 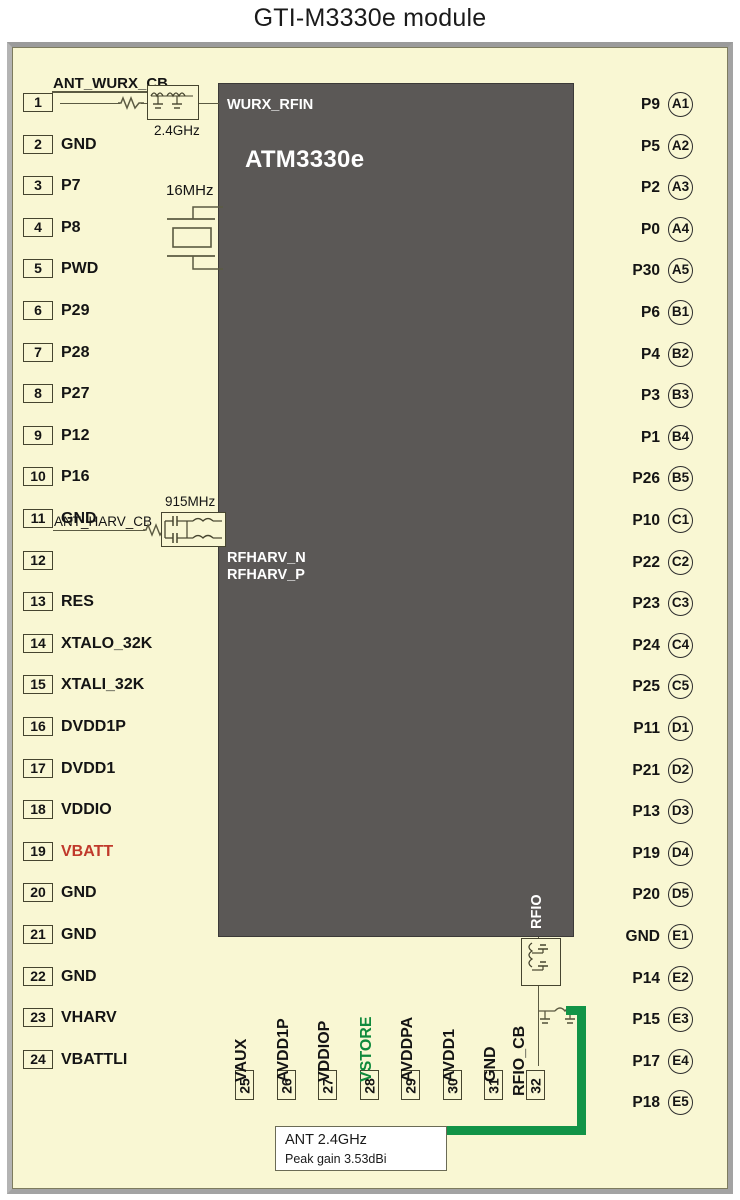 What do you see at coordinates (305, 159) in the screenshot?
I see `chip-part-number: ATM3330e` at bounding box center [305, 159].